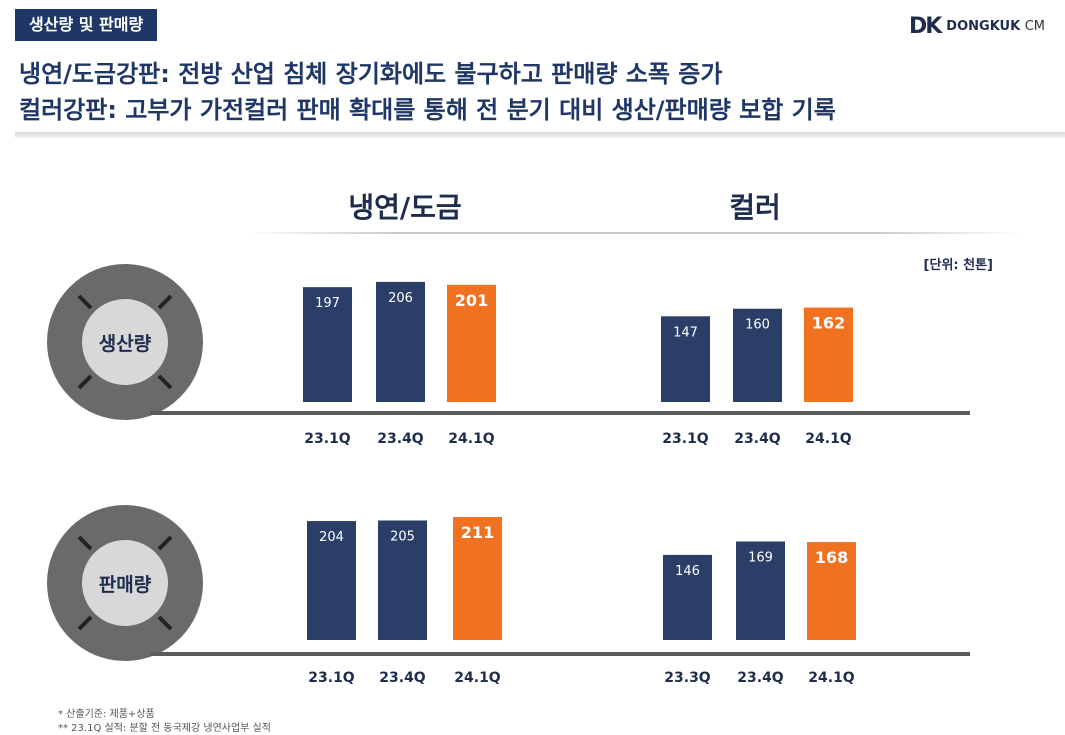 The image size is (1065, 735). What do you see at coordinates (402, 678) in the screenshot?
I see `cold-rolled-sales-category-23.4Q: 23.4Q` at bounding box center [402, 678].